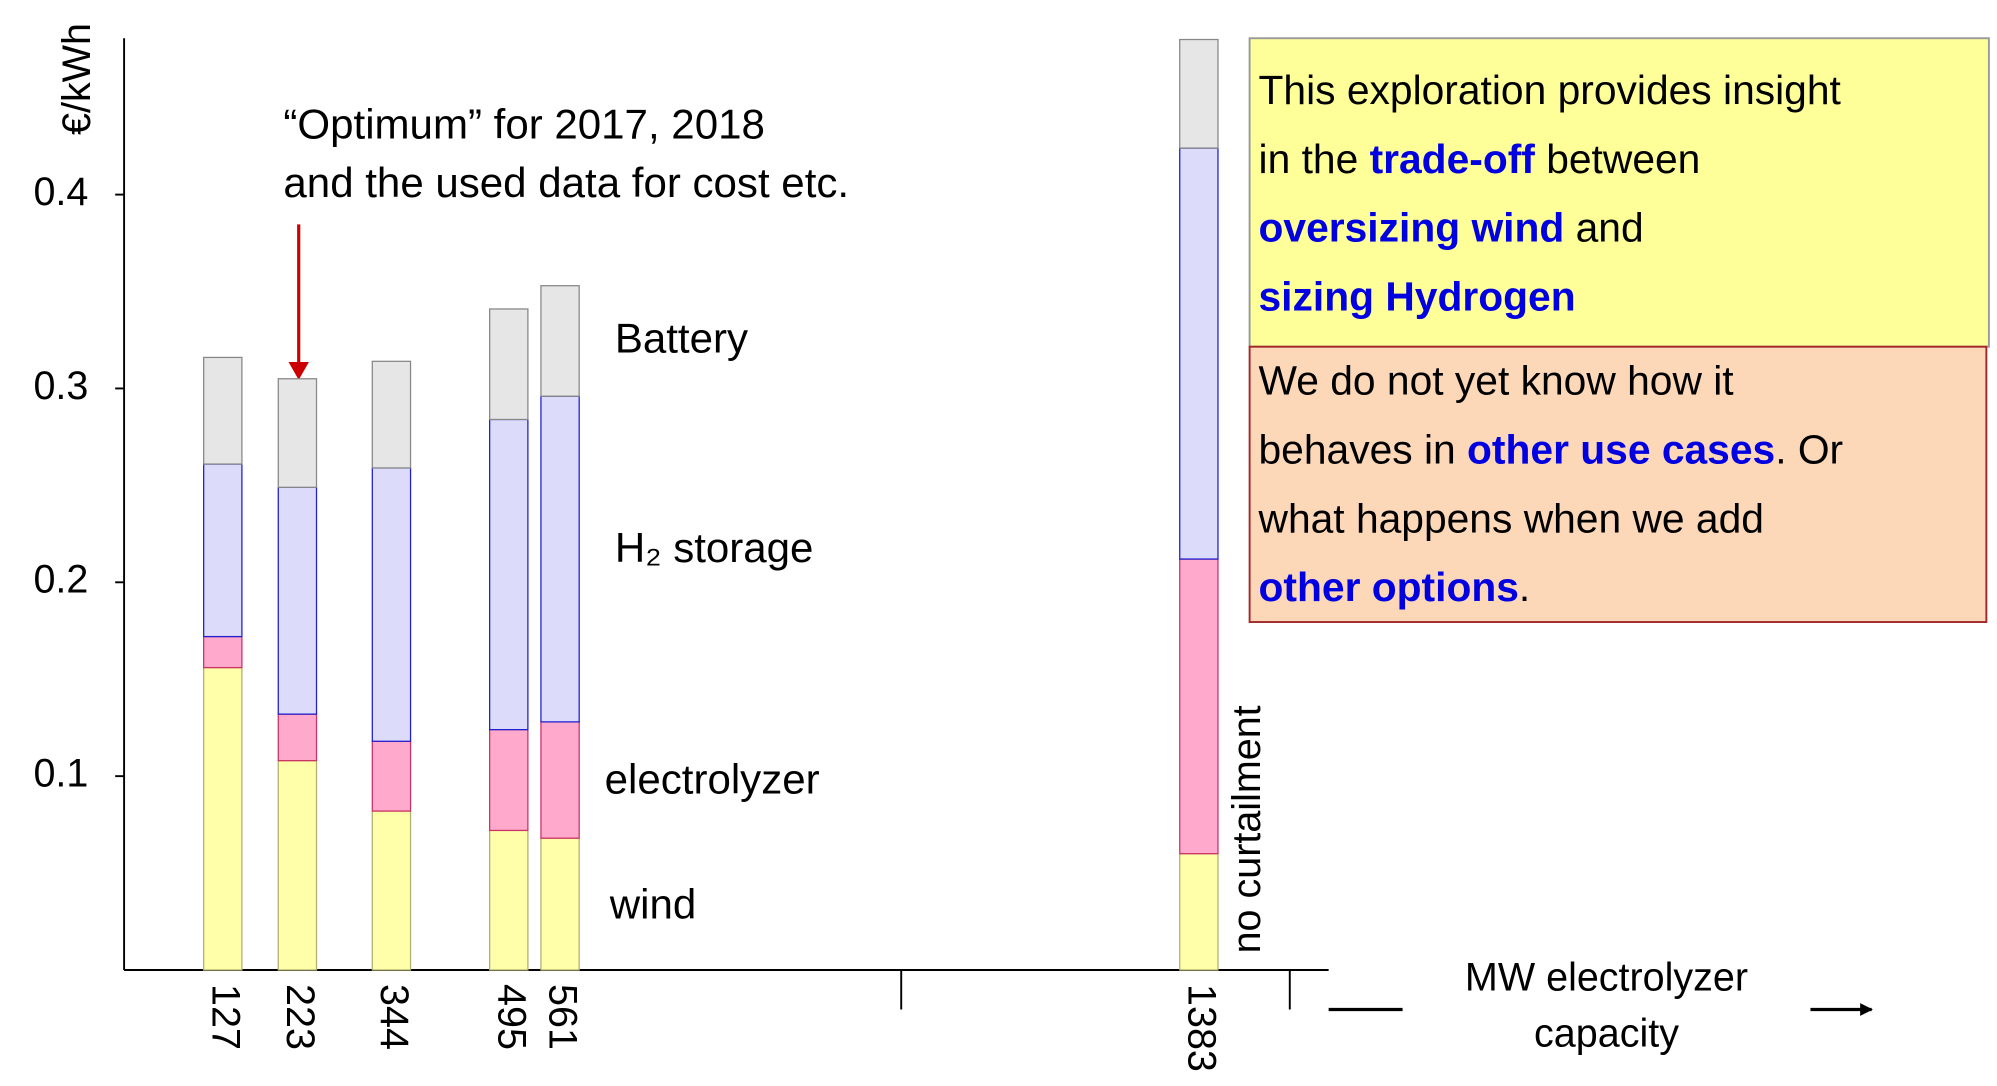  I want to click on box-text-run: oversizing wind, so click(1412, 227).